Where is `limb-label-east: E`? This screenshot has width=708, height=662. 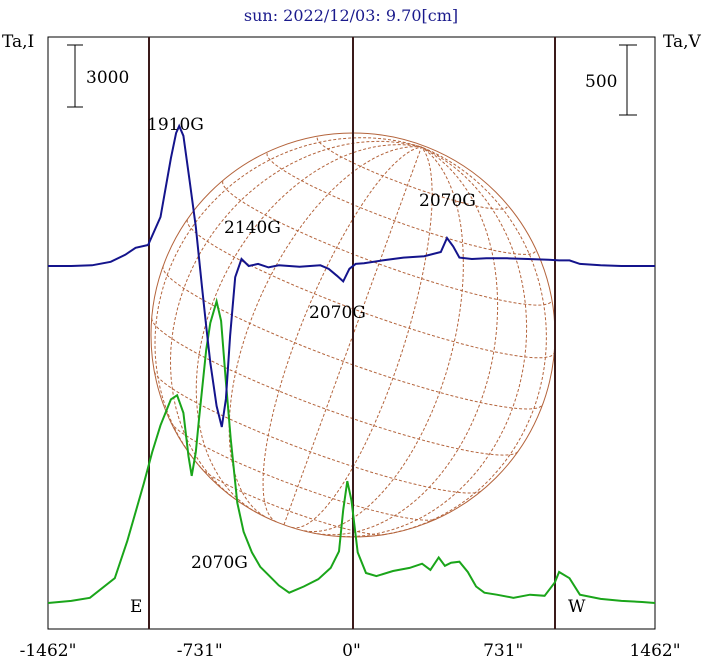
limb-label-east: E is located at coordinates (136, 607).